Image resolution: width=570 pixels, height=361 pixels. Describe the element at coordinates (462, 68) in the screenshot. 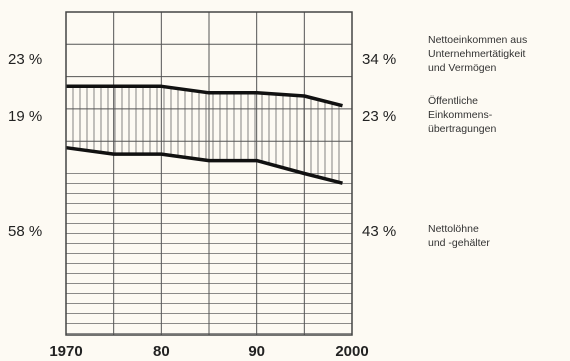

I see `legend-entrepreneurial-line-3: und Vermögen` at that location.